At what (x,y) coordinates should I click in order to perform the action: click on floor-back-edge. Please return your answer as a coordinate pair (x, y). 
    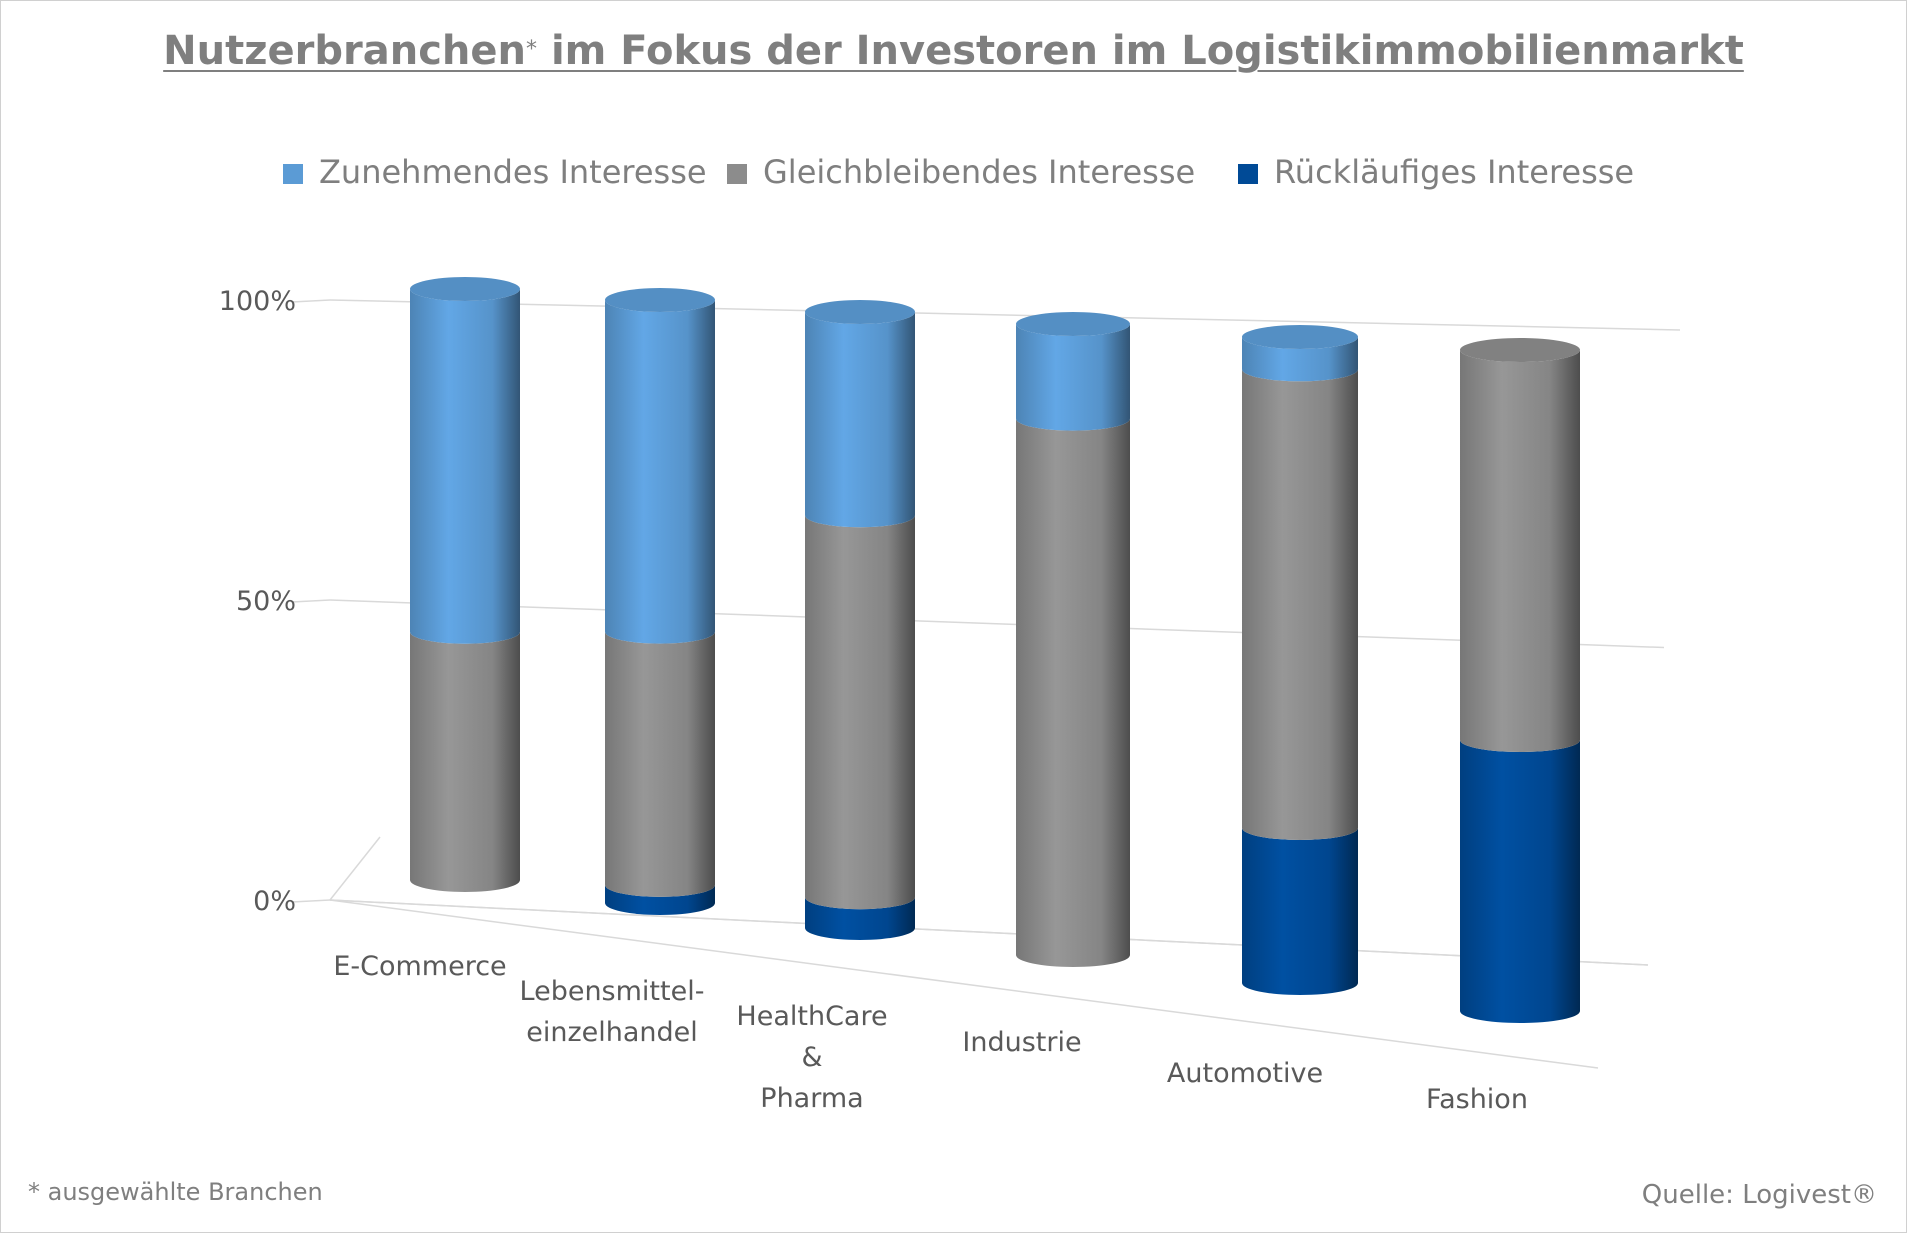
    Looking at the image, I should click on (989, 932).